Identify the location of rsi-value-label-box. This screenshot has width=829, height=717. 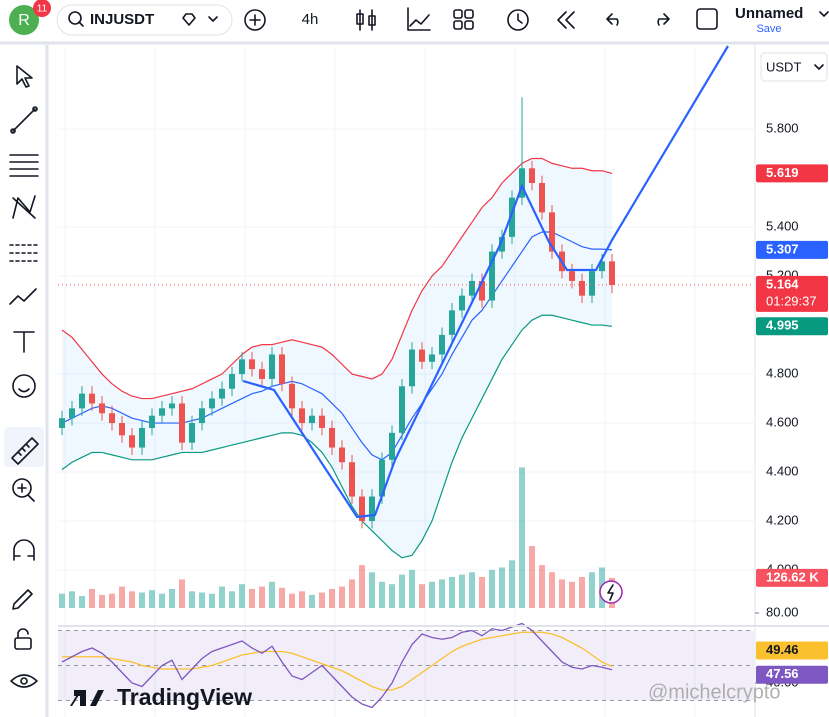
(792, 674).